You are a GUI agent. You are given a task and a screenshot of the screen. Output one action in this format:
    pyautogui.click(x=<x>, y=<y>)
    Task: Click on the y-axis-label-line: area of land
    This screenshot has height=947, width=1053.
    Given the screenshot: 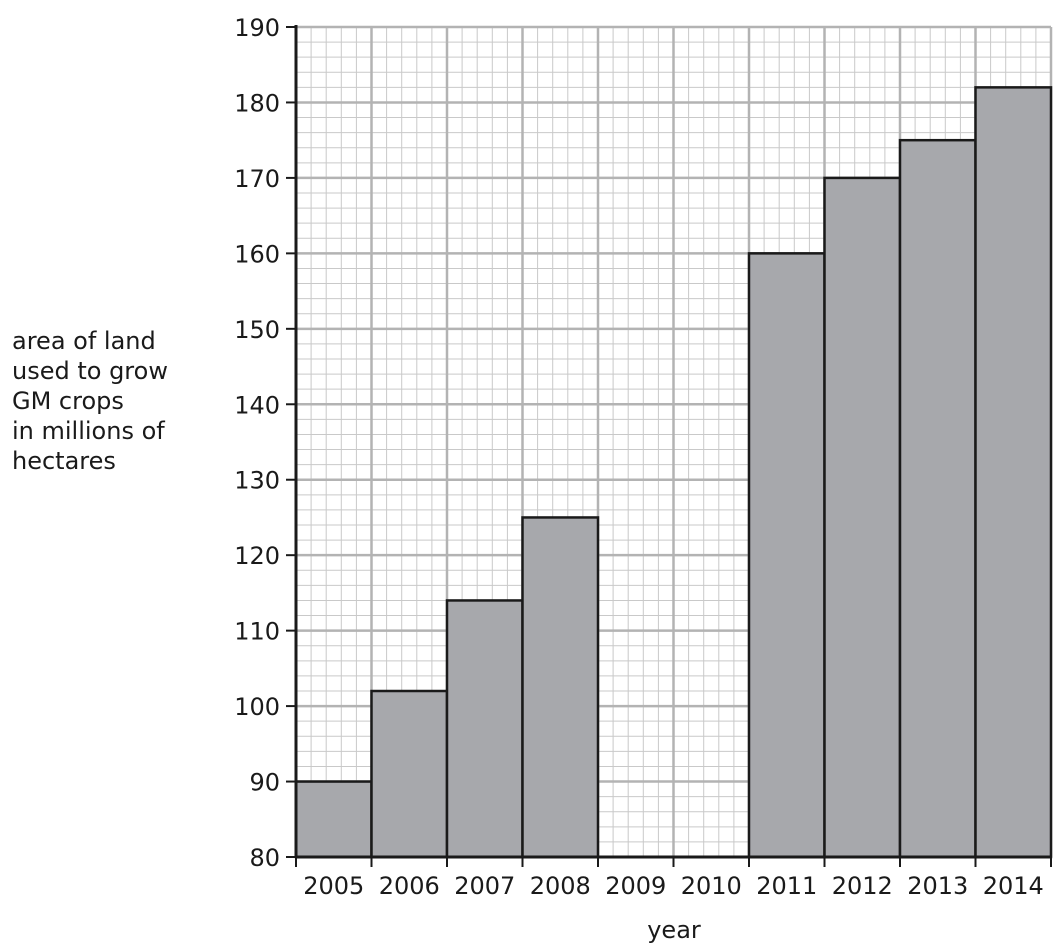 What is the action you would take?
    pyautogui.click(x=84, y=341)
    